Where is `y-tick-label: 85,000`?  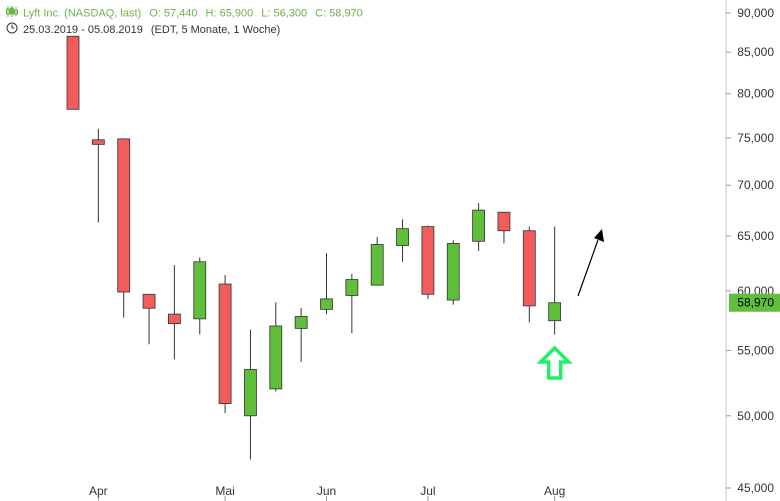 y-tick-label: 85,000 is located at coordinates (755, 52).